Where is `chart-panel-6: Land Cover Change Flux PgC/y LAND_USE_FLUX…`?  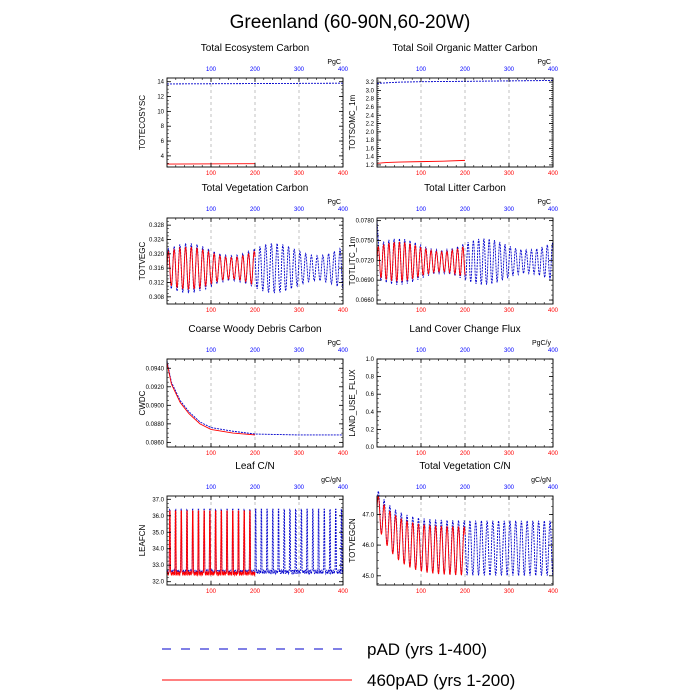
chart-panel-6: Land Cover Change Flux PgC/y LAND_USE_FLUX… is located at coordinates (453, 390).